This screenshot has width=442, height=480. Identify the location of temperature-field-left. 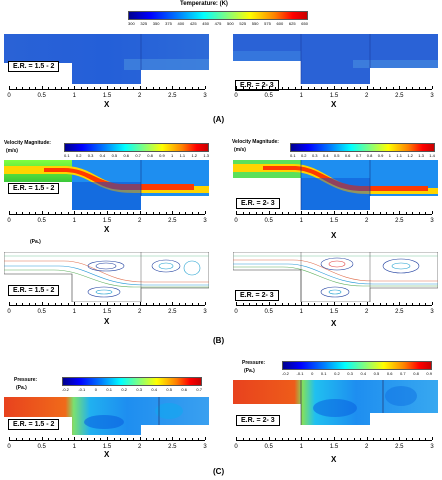
(106, 59).